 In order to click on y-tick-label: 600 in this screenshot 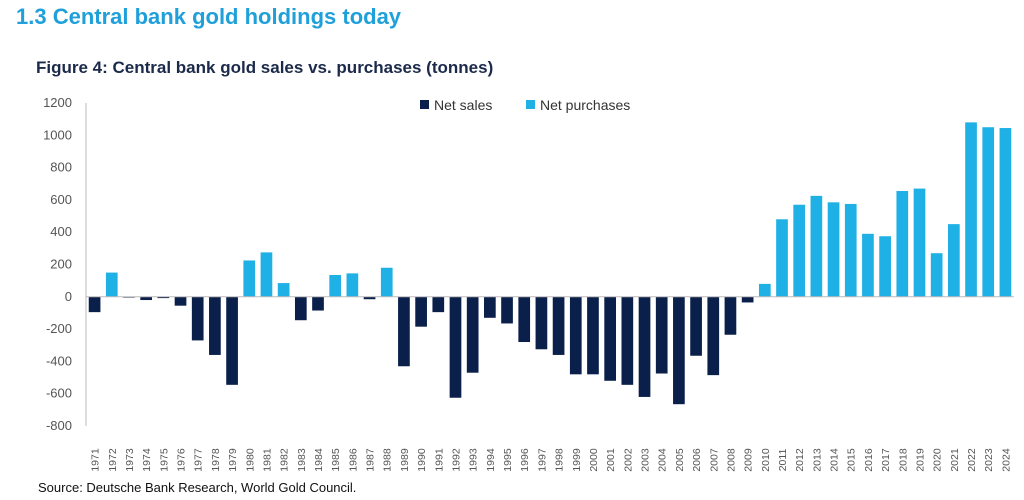, I will do `click(61, 199)`.